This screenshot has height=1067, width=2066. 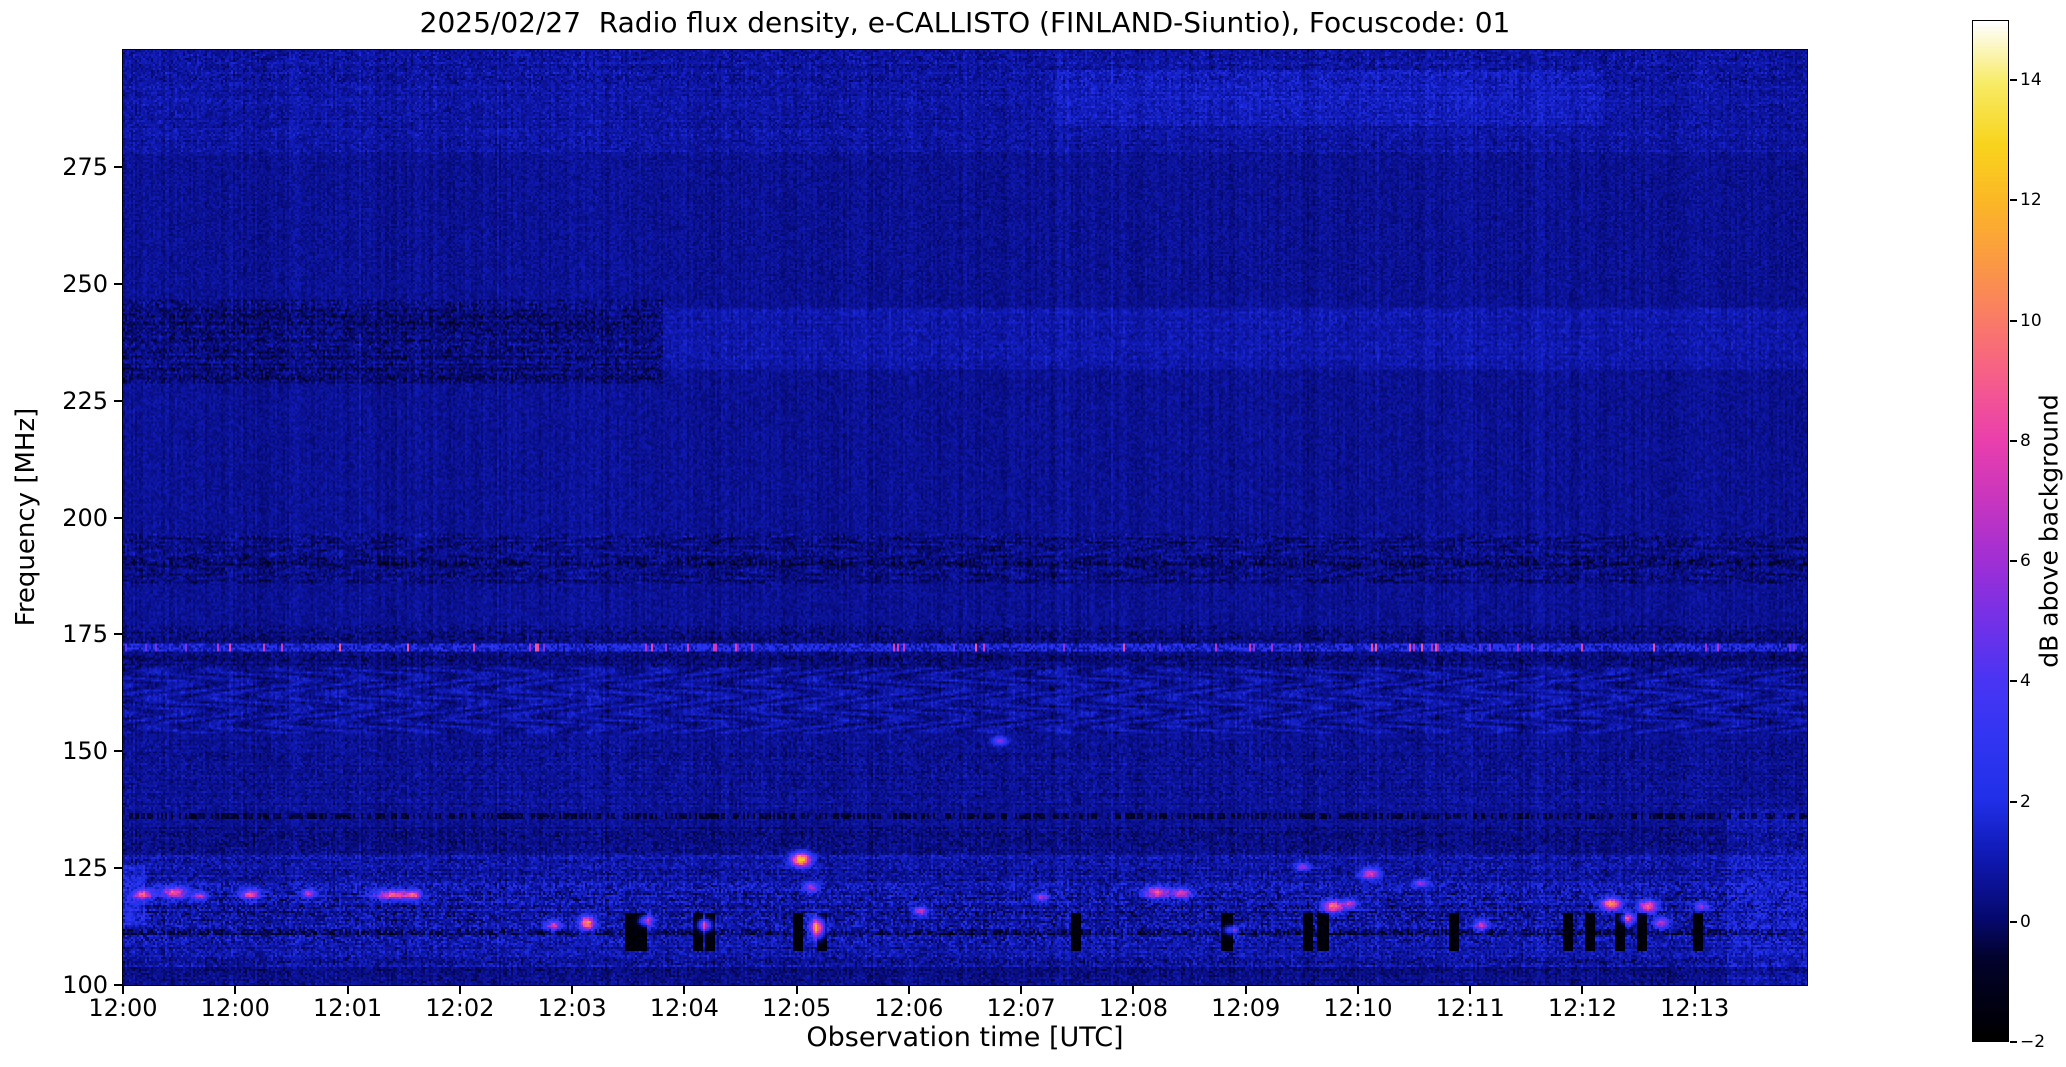 I want to click on x-tick-label: 12:04, so click(x=684, y=1008).